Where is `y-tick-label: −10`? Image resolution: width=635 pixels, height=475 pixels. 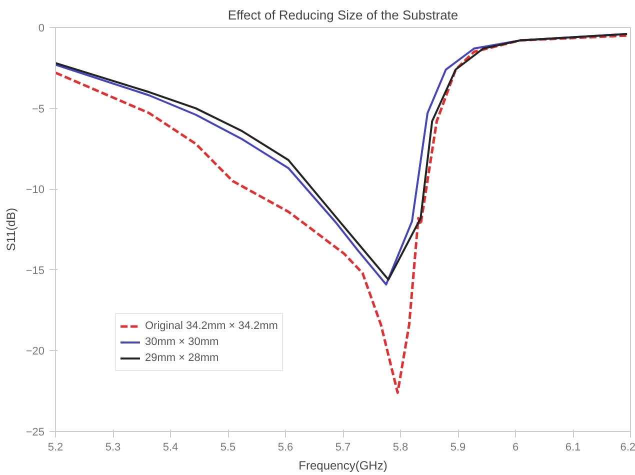
y-tick-label: −10 is located at coordinates (35, 190).